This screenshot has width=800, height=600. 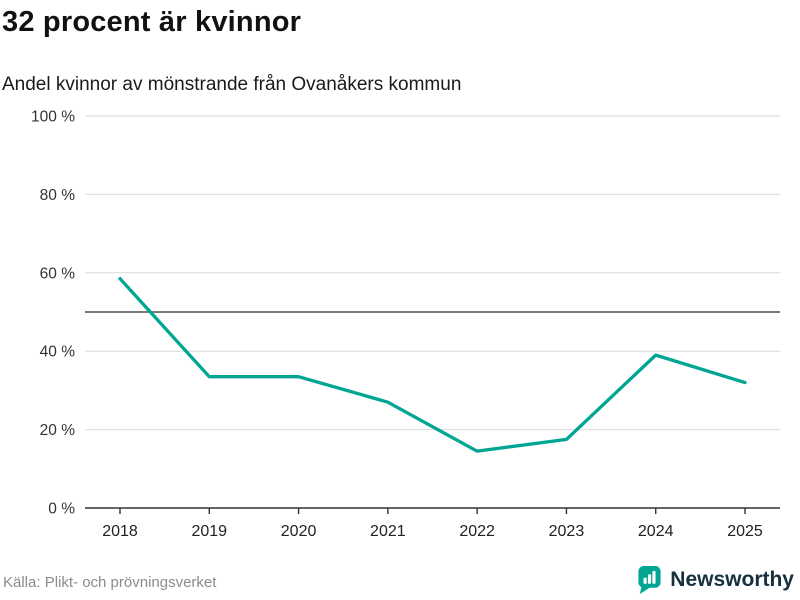 What do you see at coordinates (152, 22) in the screenshot?
I see `chart-title: 32 procent är kvinnor` at bounding box center [152, 22].